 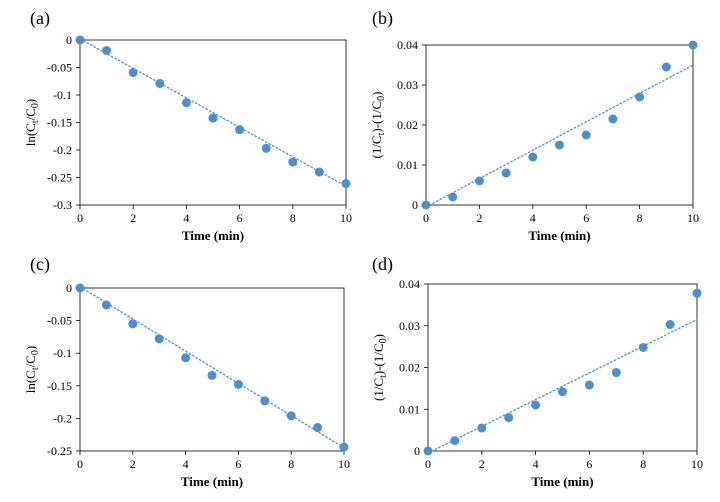 I want to click on panel-label: (a), so click(x=40, y=18).